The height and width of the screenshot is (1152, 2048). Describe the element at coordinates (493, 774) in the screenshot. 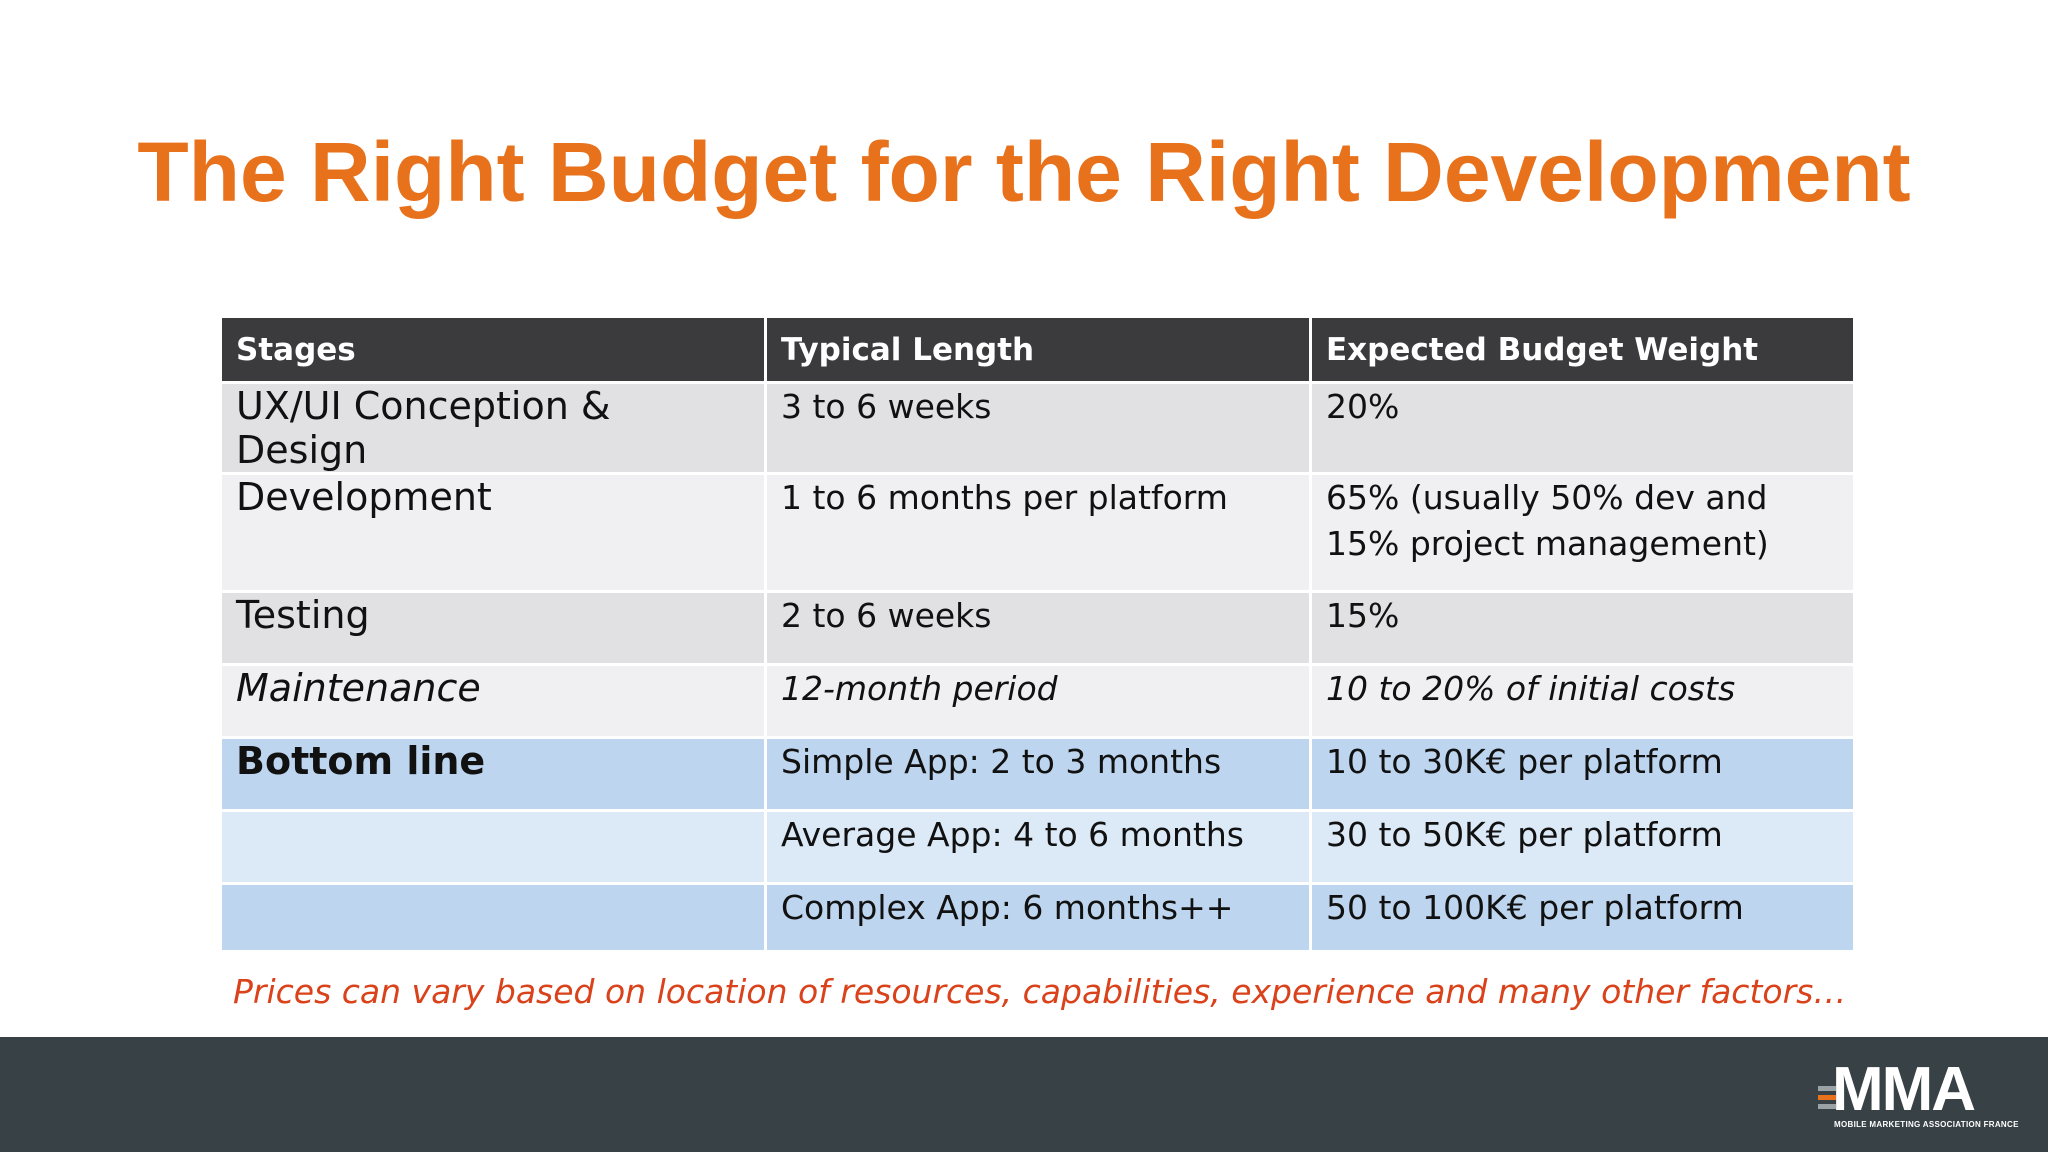

I see `stage-cell: Bottom line` at that location.